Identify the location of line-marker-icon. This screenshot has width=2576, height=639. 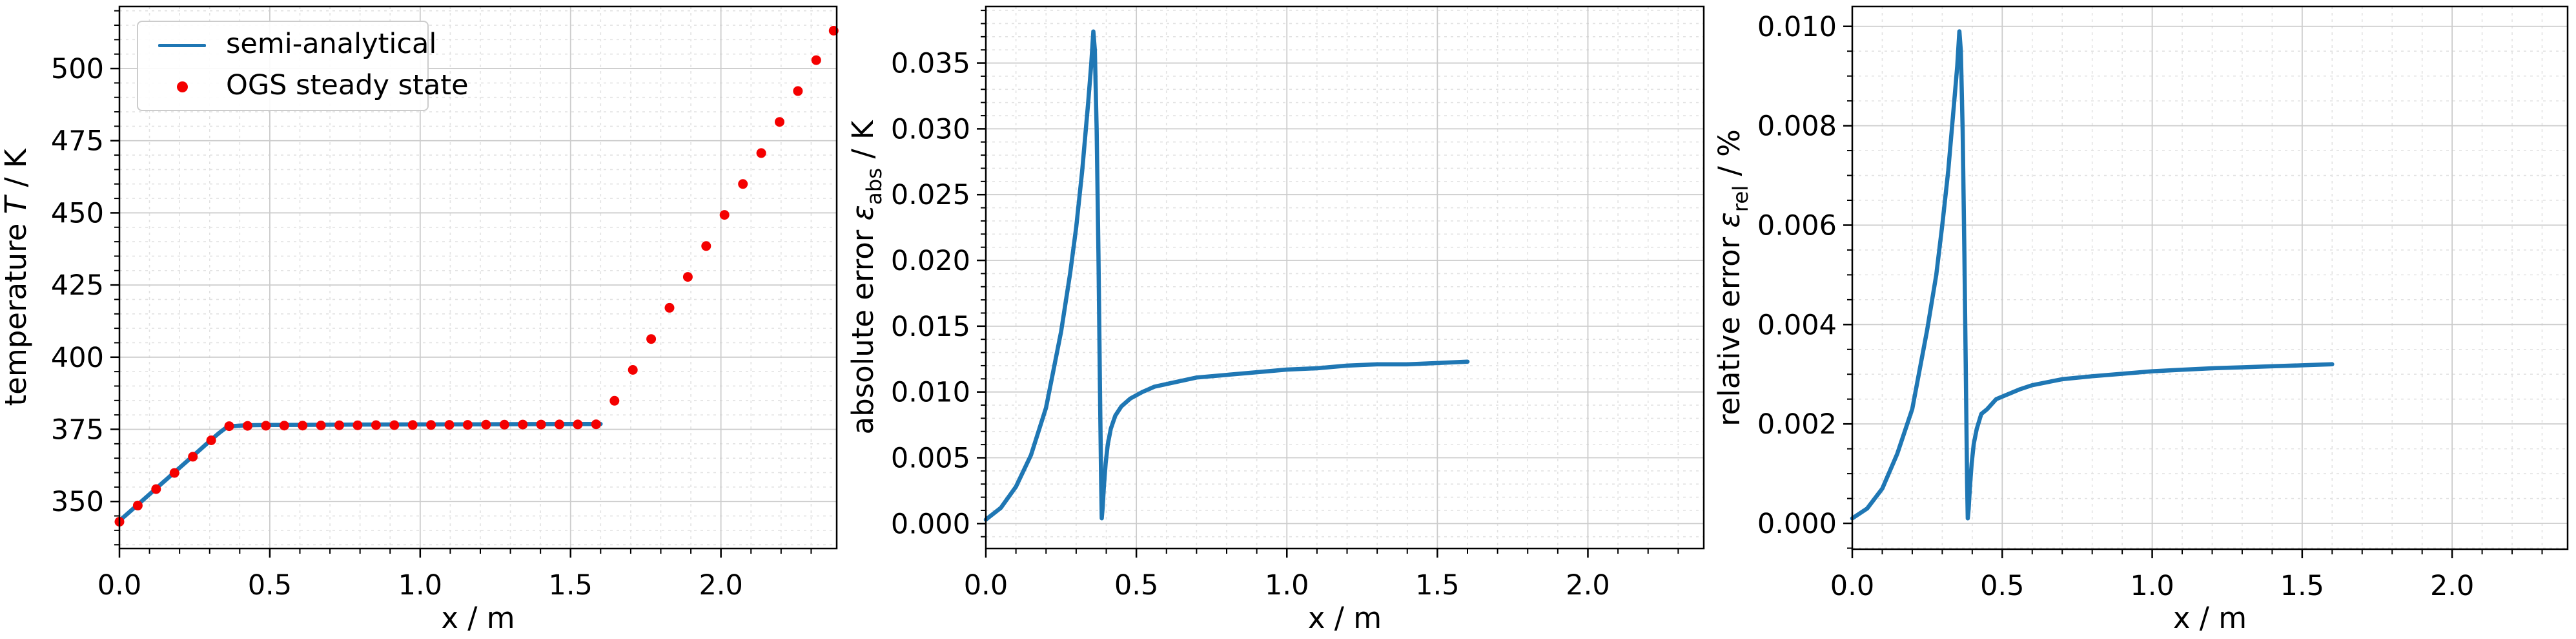
(182, 45).